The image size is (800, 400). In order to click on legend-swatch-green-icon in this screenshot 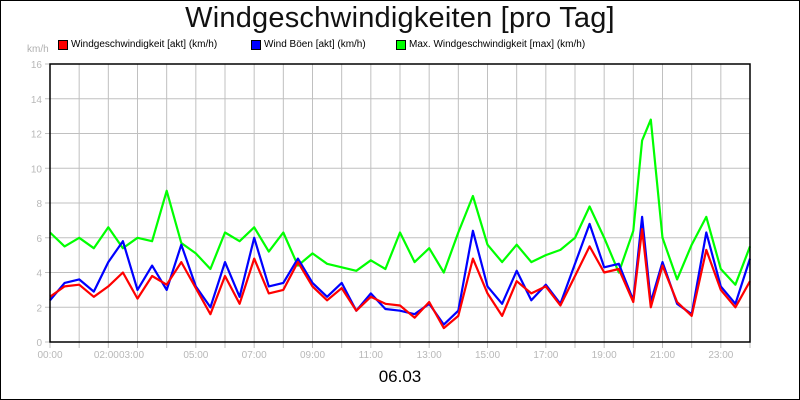, I will do `click(401, 44)`.